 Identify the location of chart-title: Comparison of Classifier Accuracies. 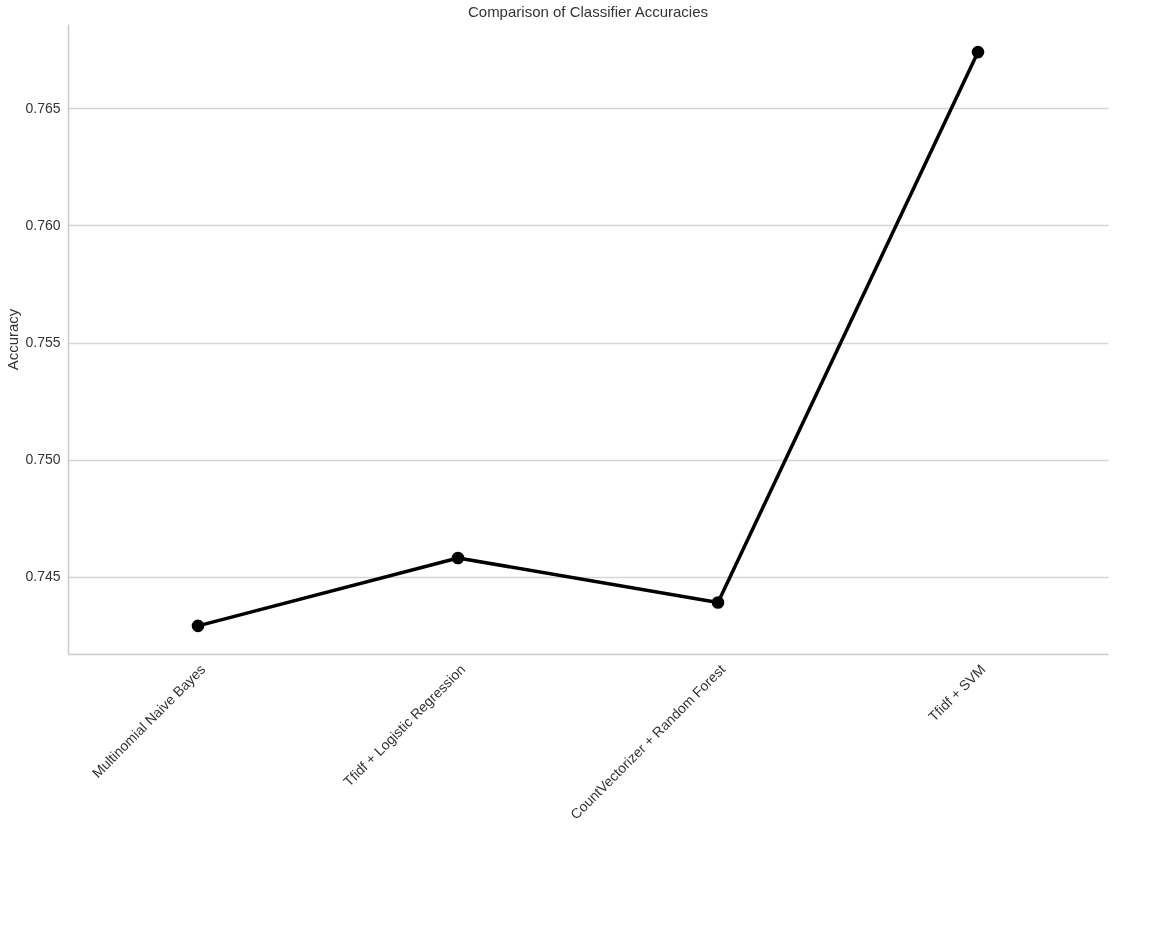
(588, 11).